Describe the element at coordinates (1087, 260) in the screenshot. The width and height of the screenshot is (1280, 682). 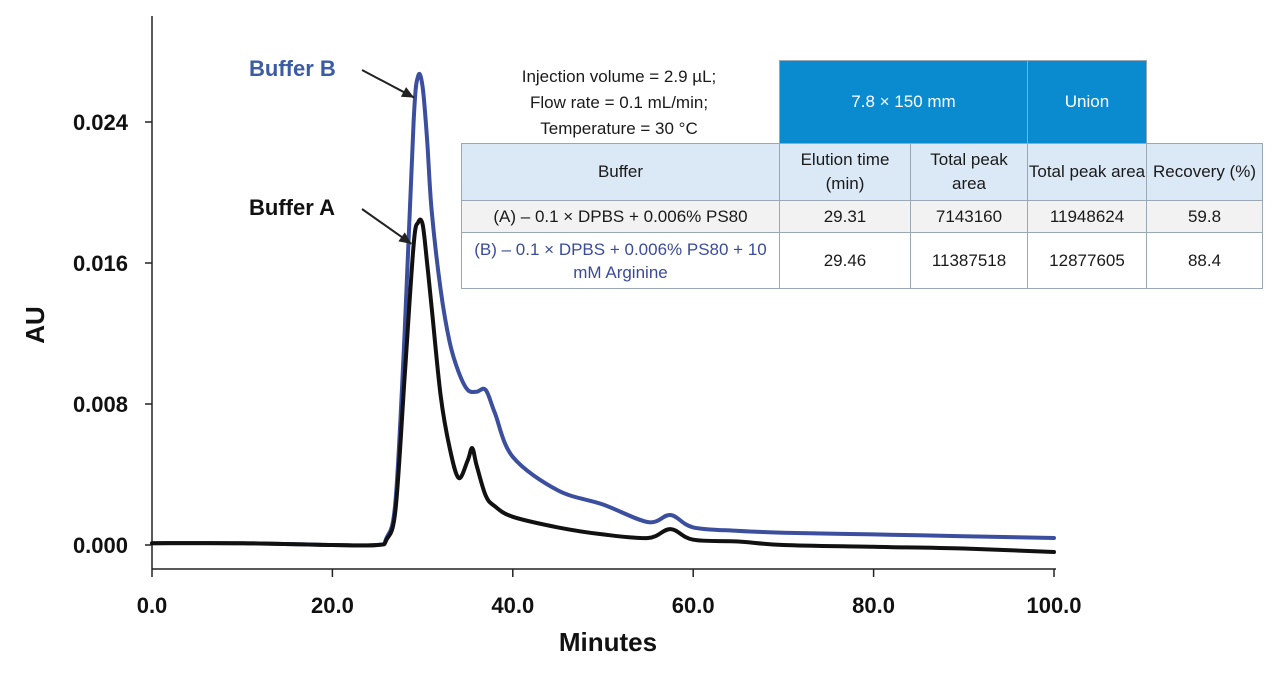
I see `cell-peak-area-union: 12877605` at that location.